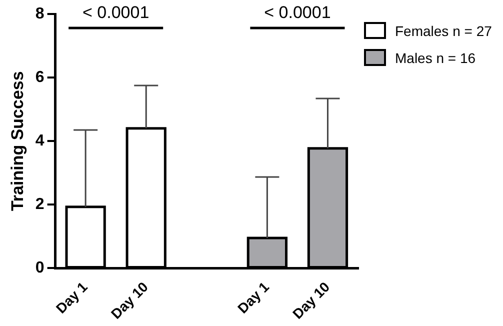 The image size is (503, 326). Describe the element at coordinates (443, 30) in the screenshot. I see `text: Females n = 27` at that location.